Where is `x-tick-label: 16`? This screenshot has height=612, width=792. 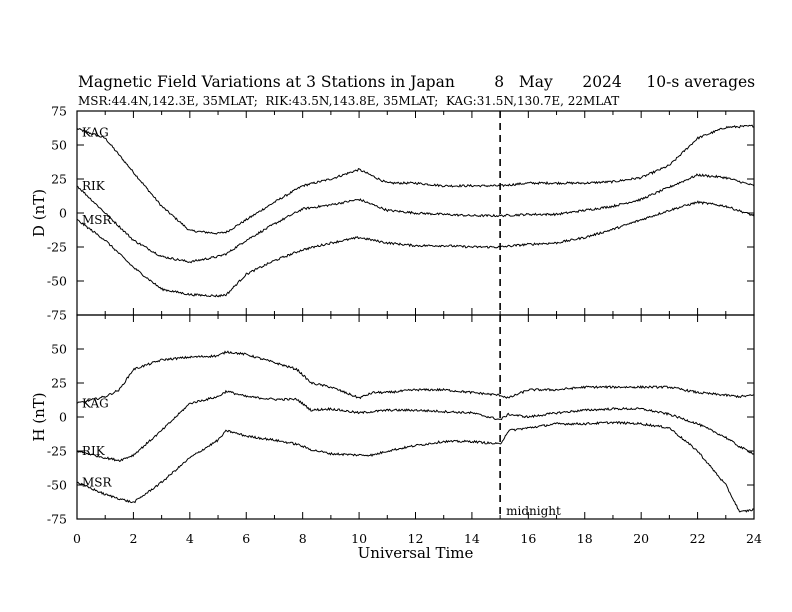
x-tick-label: 16 is located at coordinates (528, 538).